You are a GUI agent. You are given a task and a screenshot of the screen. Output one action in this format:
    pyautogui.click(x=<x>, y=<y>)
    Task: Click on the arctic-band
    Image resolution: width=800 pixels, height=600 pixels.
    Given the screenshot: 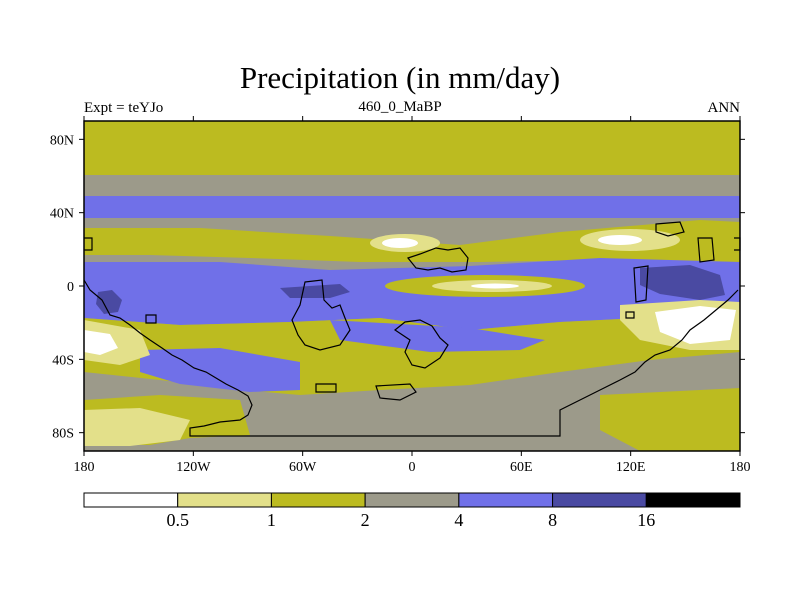 What is the action you would take?
    pyautogui.click(x=412, y=148)
    